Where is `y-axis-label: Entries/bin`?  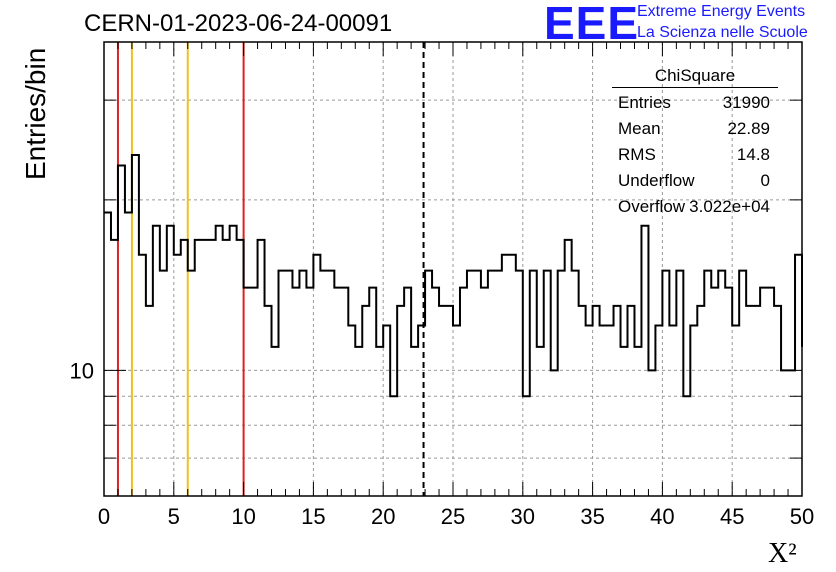 y-axis-label: Entries/bin is located at coordinates (35, 113).